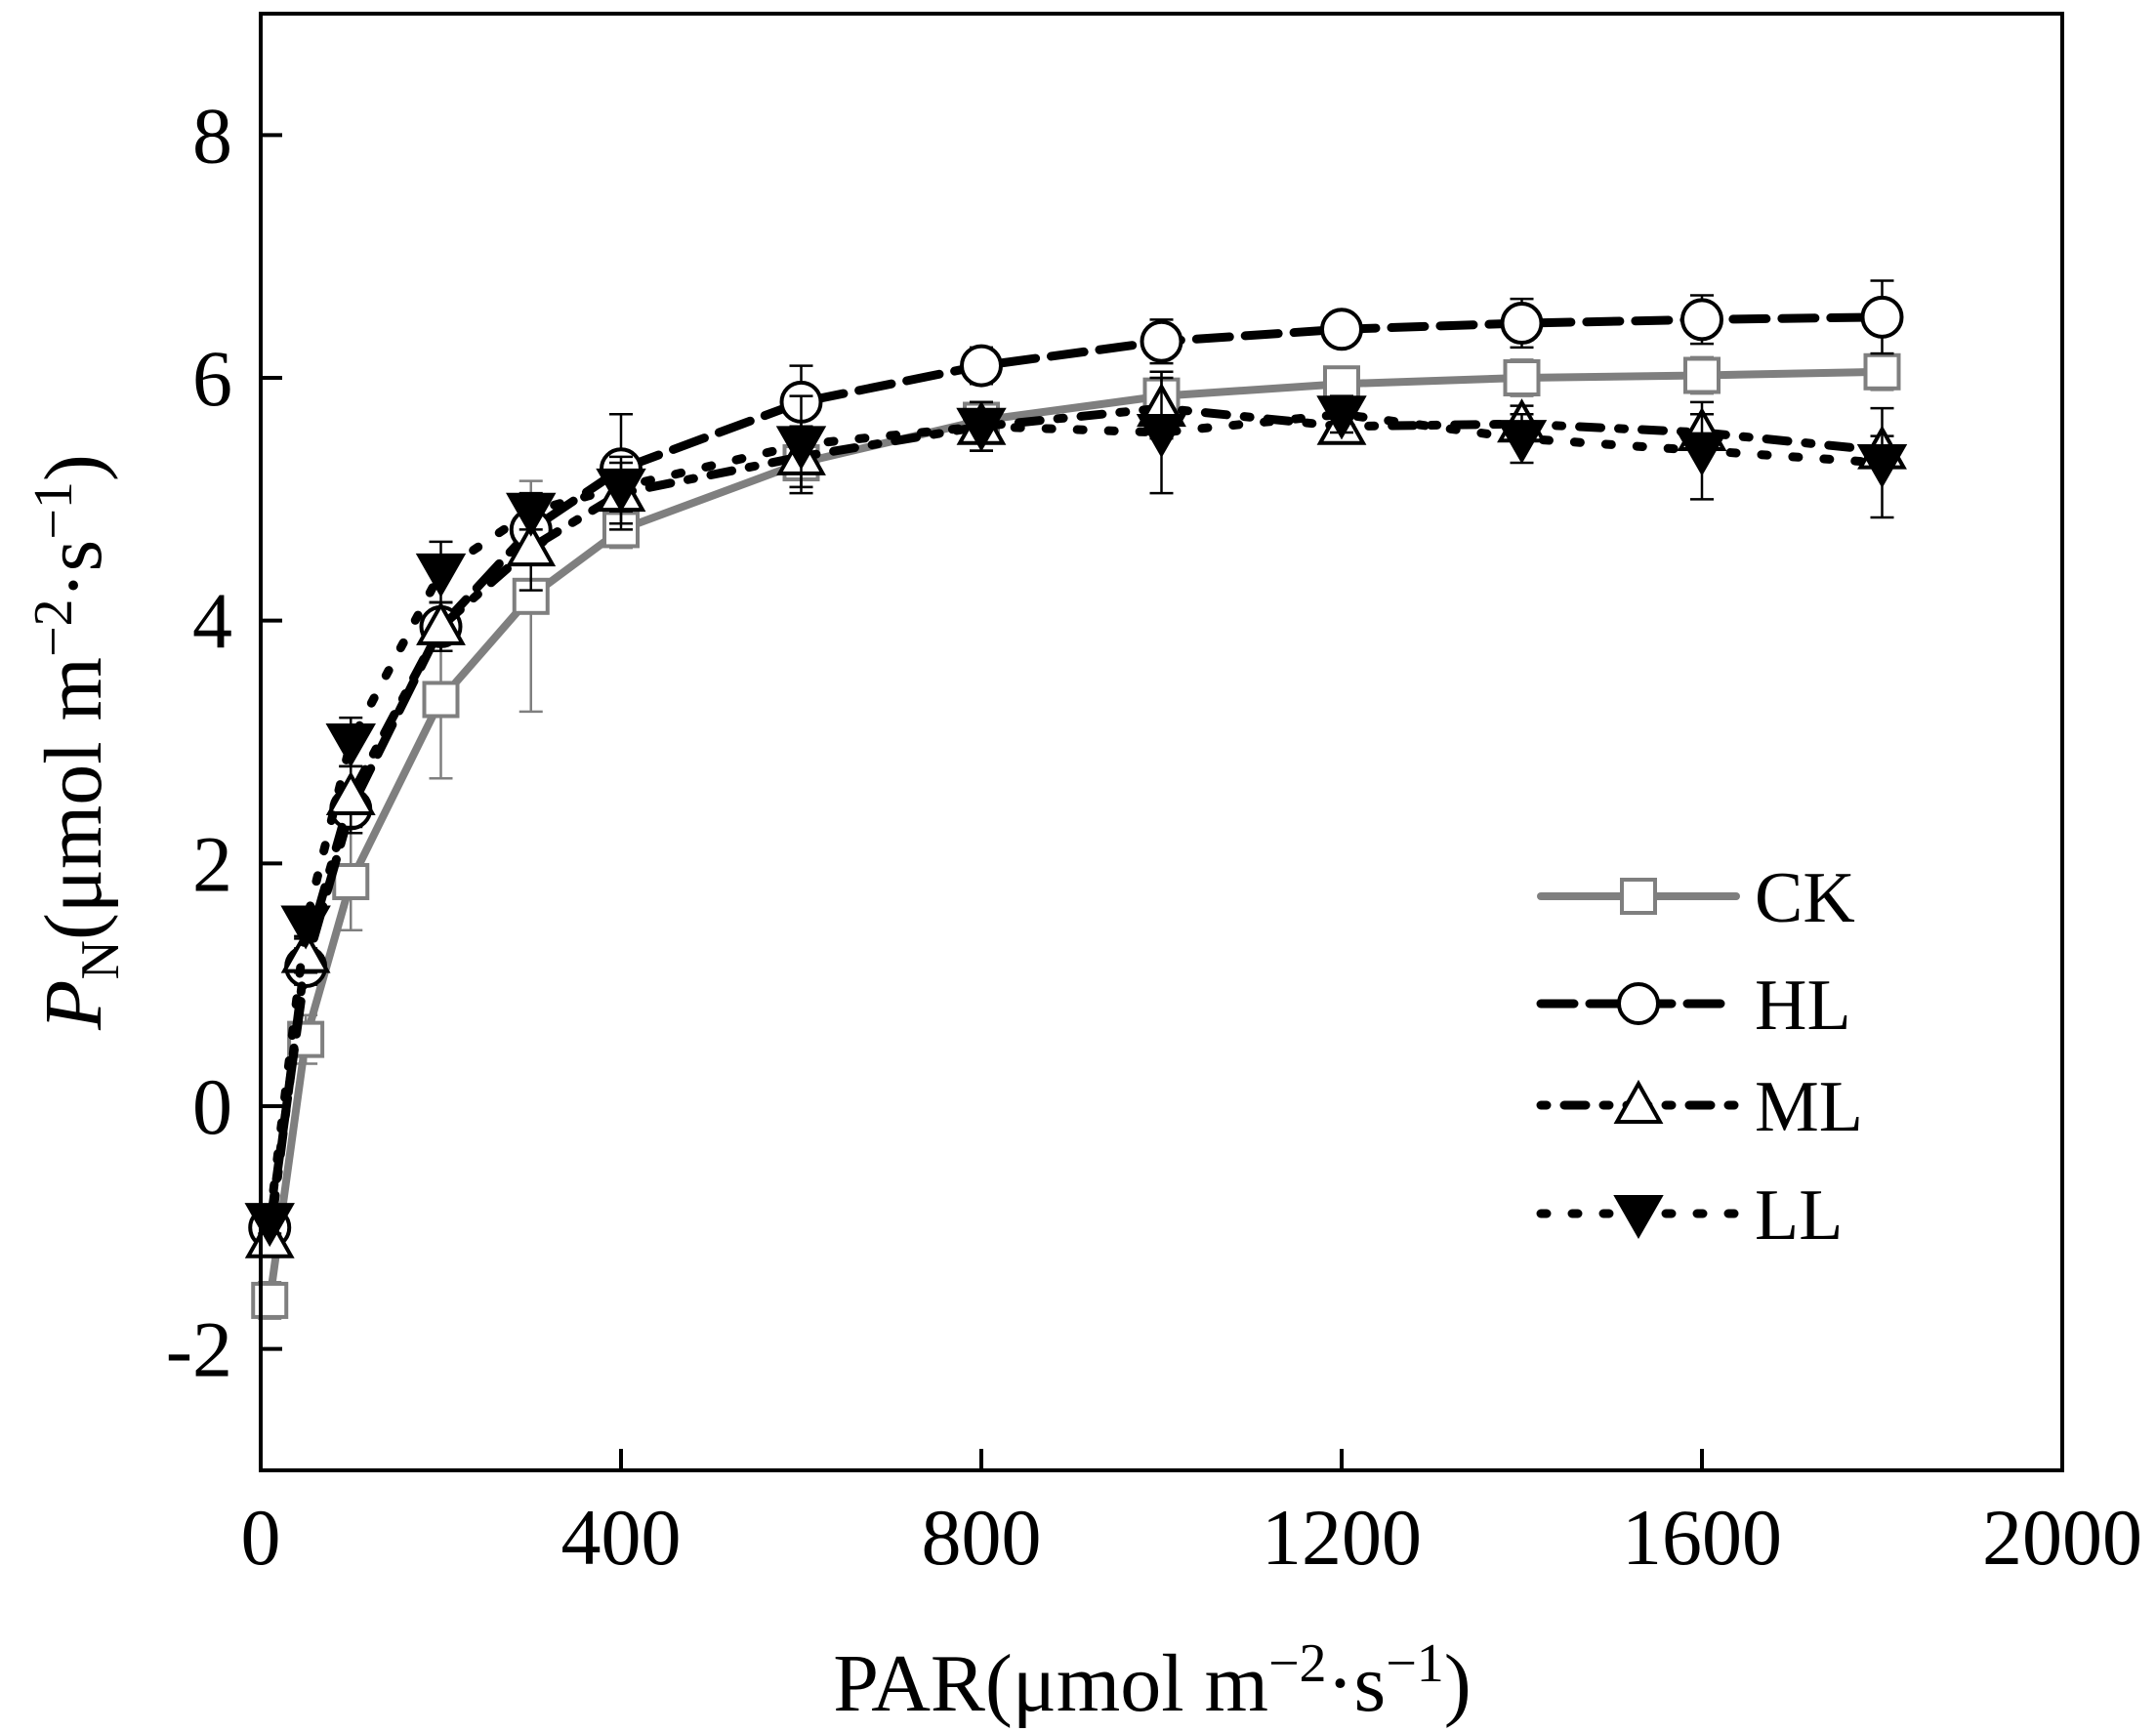  What do you see at coordinates (1702, 1537) in the screenshot?
I see `x-tick-label: 1600` at bounding box center [1702, 1537].